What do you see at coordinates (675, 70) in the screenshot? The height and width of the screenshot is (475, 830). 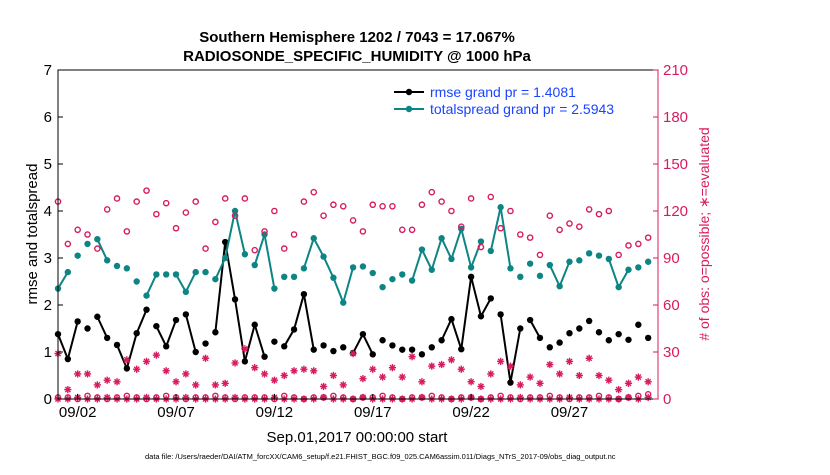 I see `y-right-tick-label: 210` at bounding box center [675, 70].